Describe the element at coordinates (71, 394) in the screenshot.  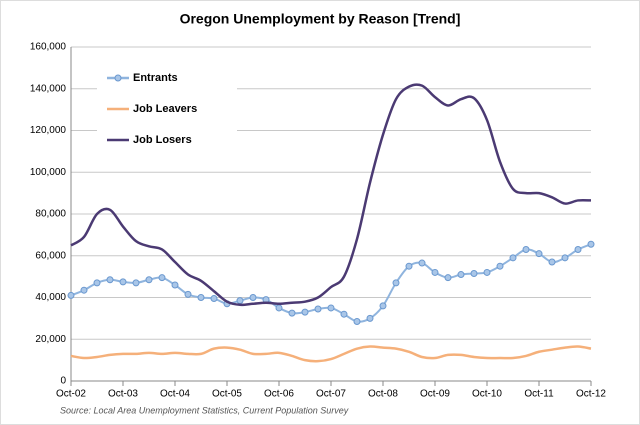
I see `x-tick-label: Oct-02` at that location.